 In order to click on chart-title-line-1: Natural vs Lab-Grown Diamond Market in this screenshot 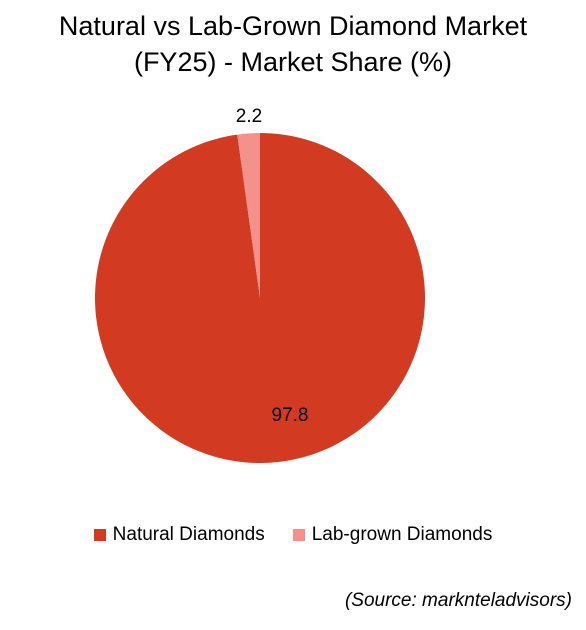, I will do `click(293, 26)`.